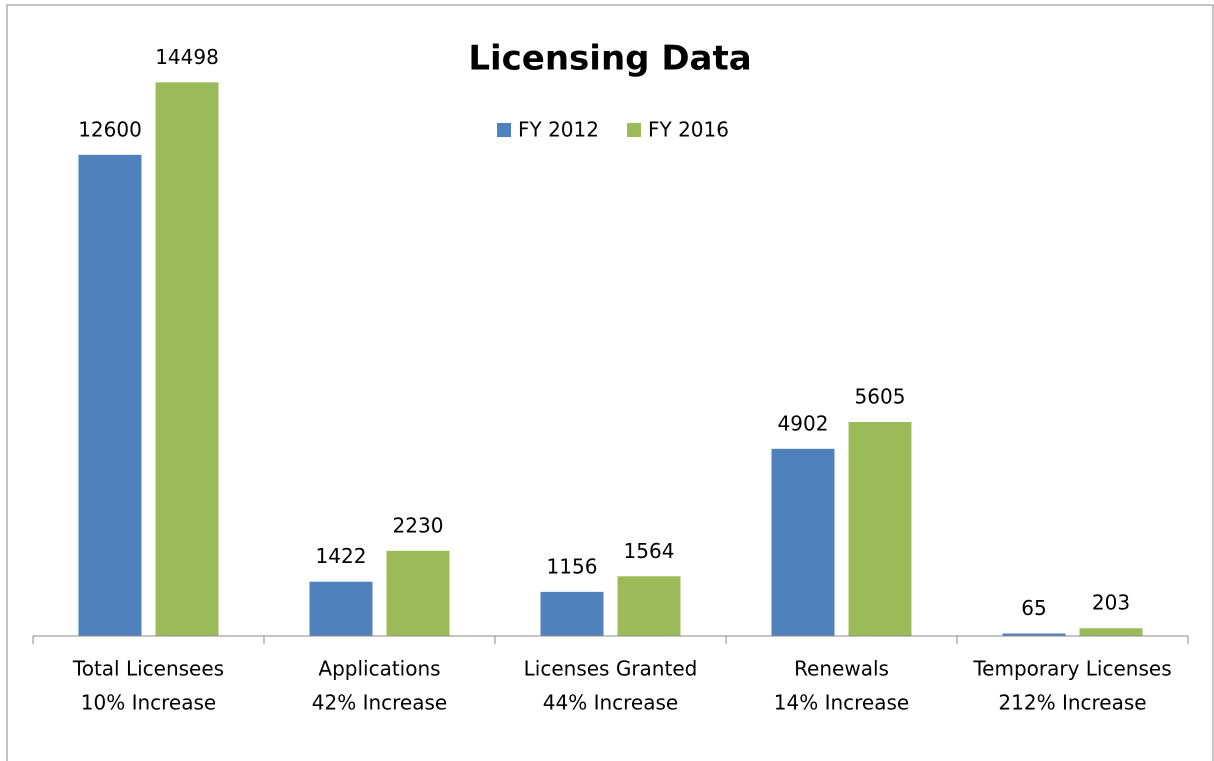 The image size is (1214, 761). What do you see at coordinates (558, 130) in the screenshot?
I see `legend-label: FY 2012` at bounding box center [558, 130].